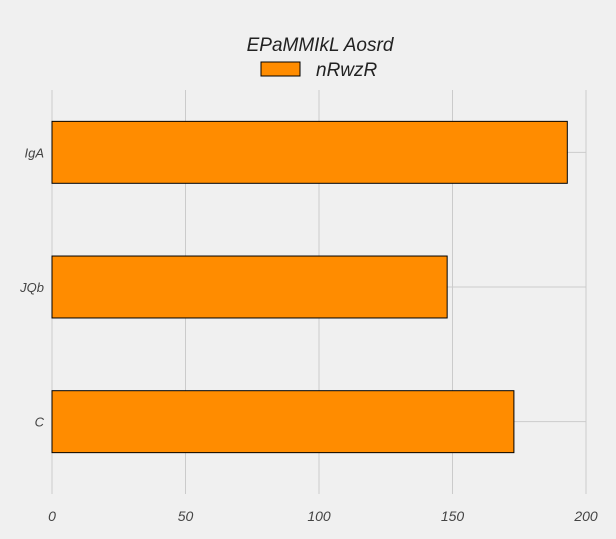  Describe the element at coordinates (321, 45) in the screenshot. I see `chart-title: EPaMMIkL Aosrd` at that location.